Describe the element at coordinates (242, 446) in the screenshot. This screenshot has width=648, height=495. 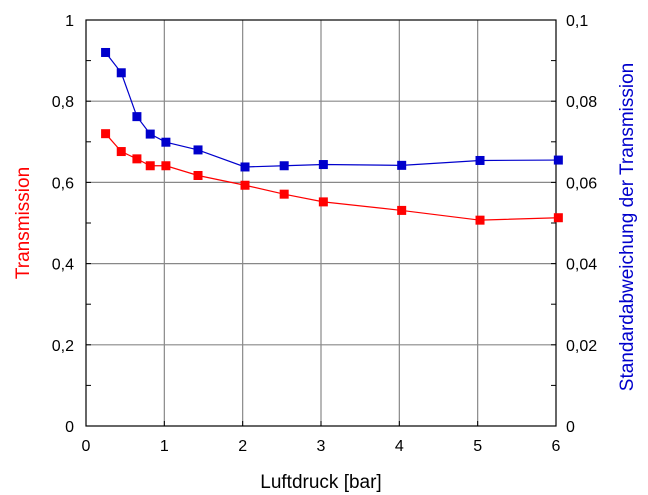
I see `x-tick-label: 2` at that location.